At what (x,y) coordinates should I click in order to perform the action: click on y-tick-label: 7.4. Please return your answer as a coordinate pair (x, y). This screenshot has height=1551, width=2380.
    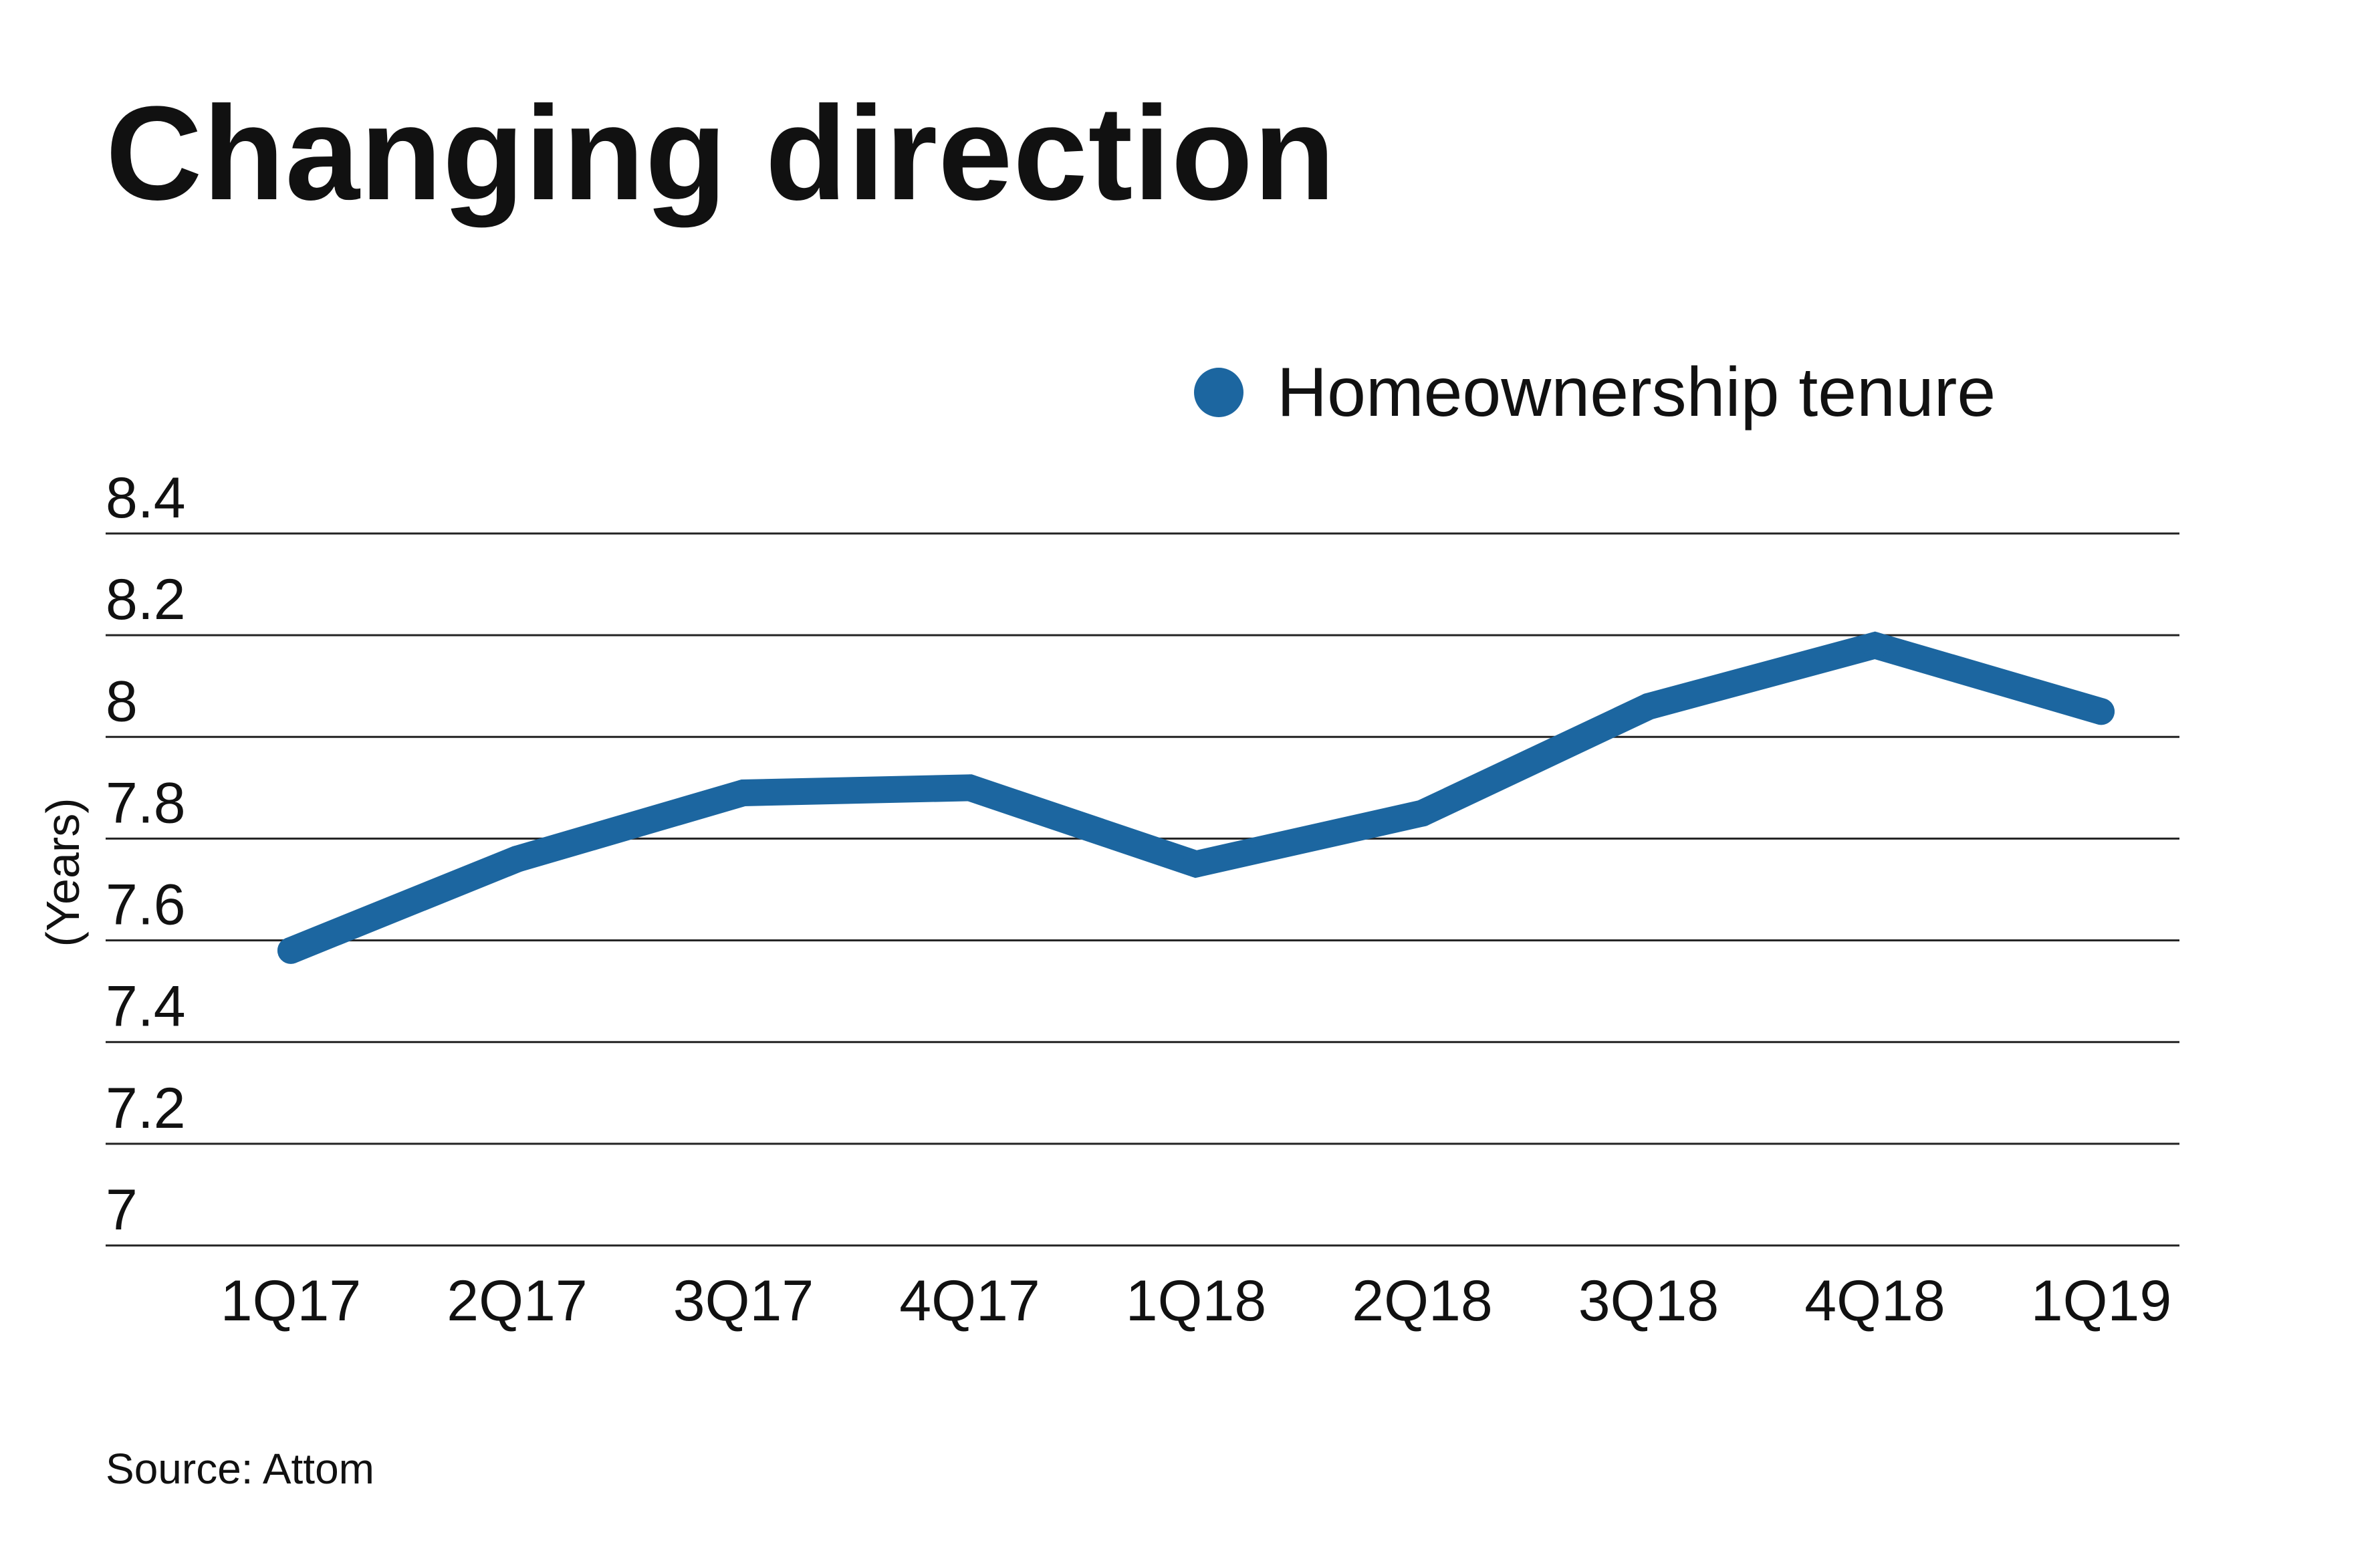
    Looking at the image, I should click on (146, 1007).